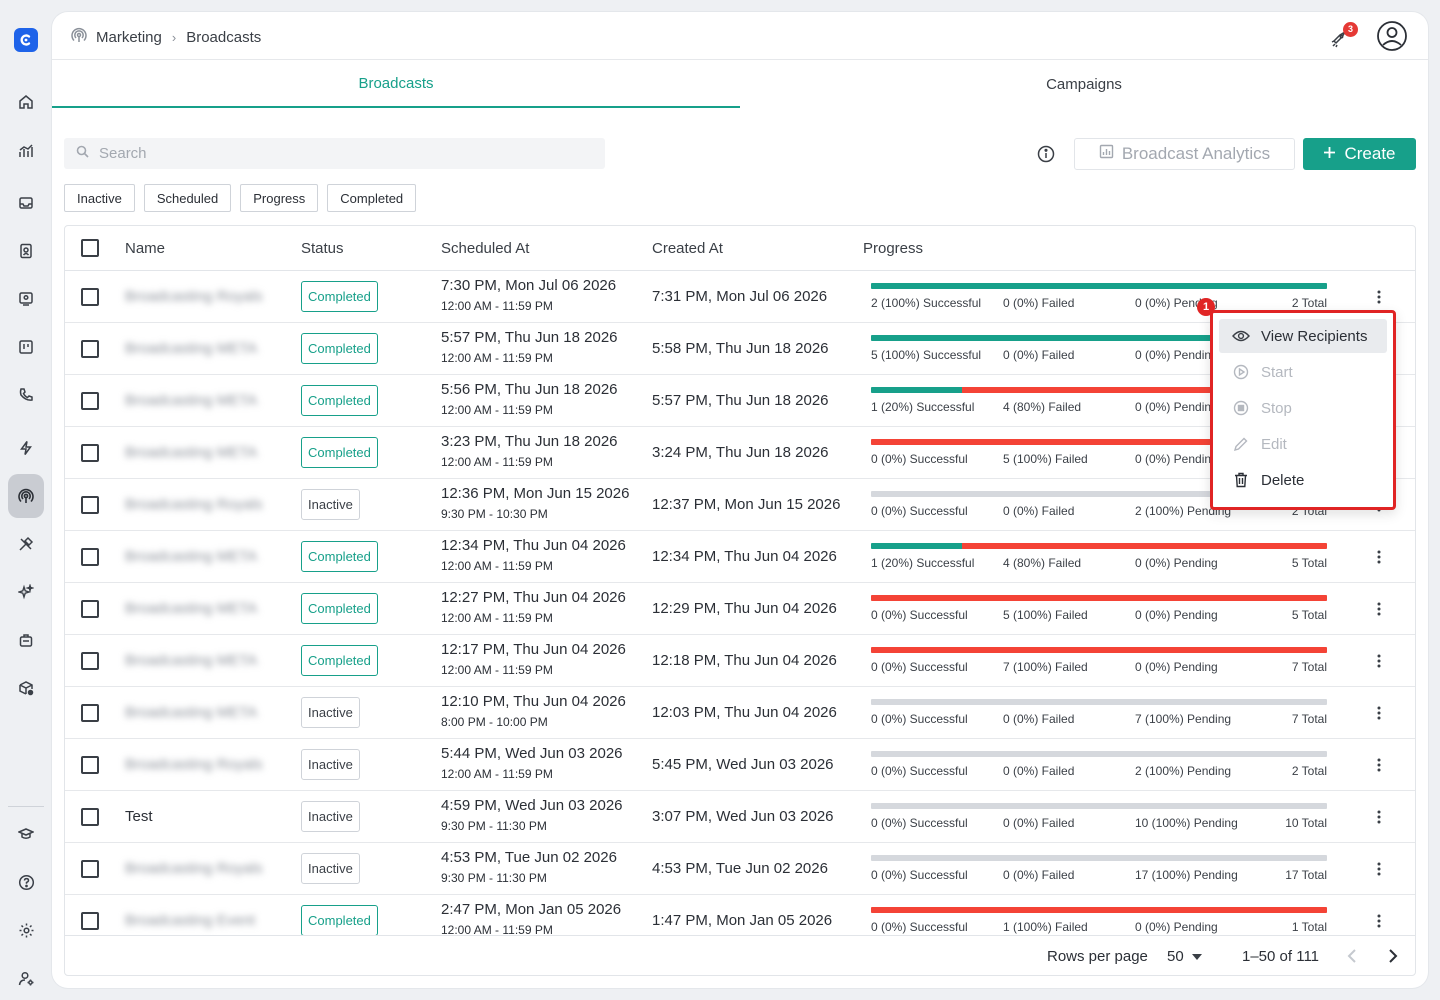  Describe the element at coordinates (687, 248) in the screenshot. I see `column-created-at: Created At` at that location.